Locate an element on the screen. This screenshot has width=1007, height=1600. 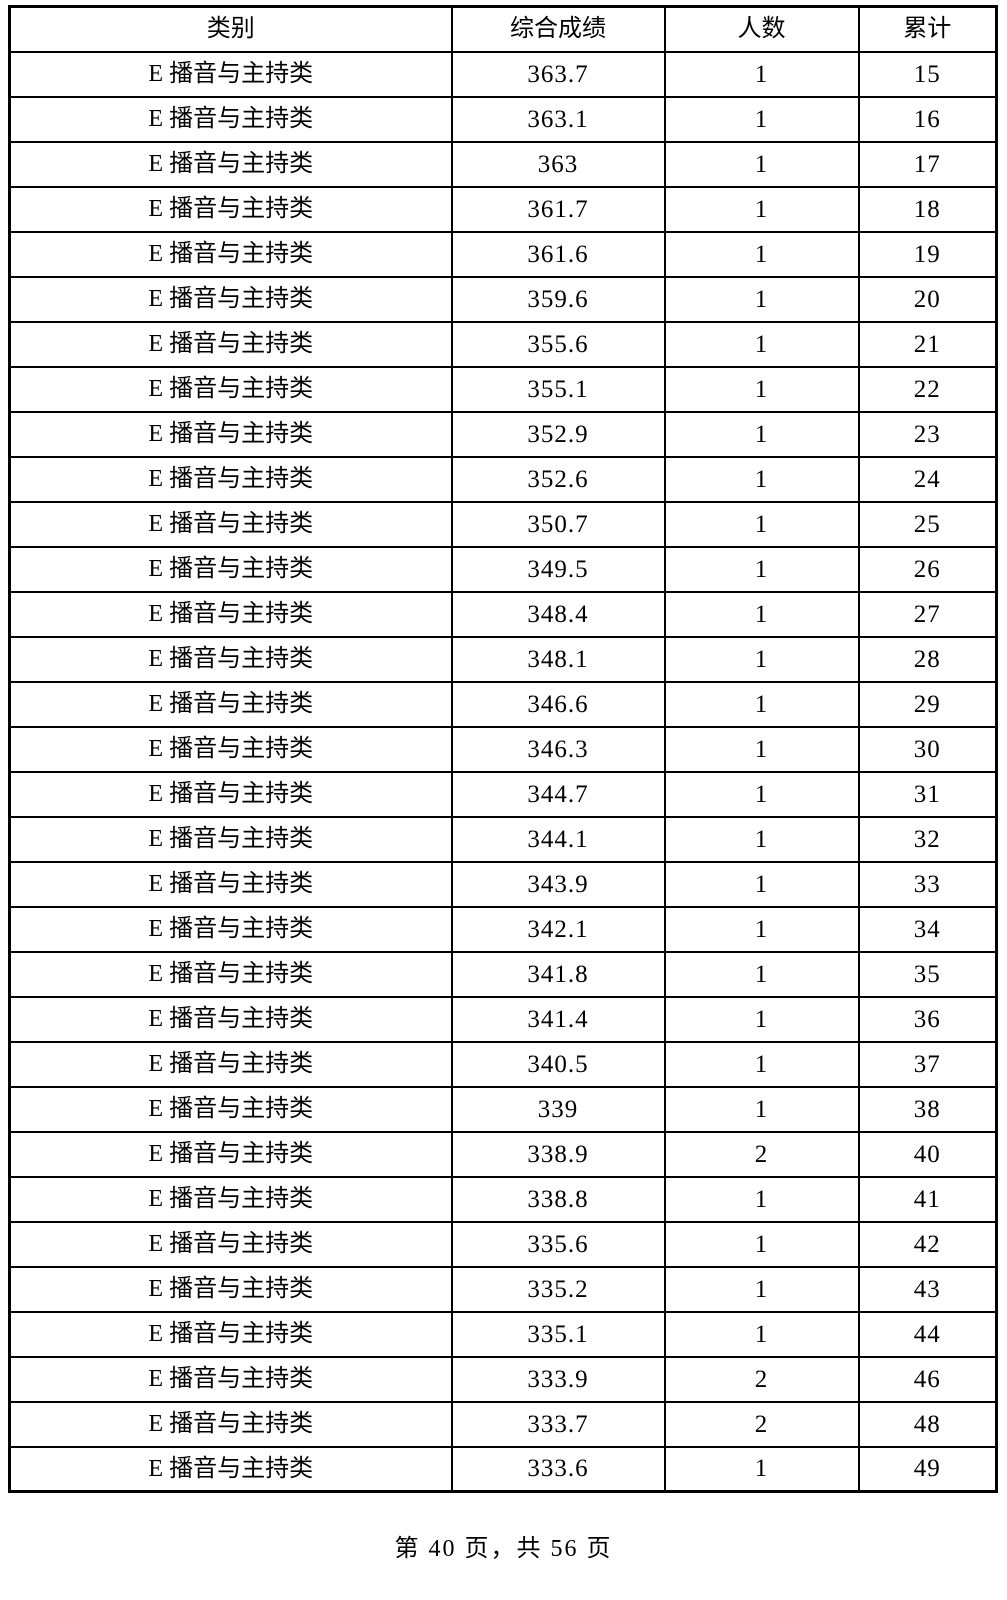
table-row: E 播音与主持类 343.9 1 33 is located at coordinates (503, 884).